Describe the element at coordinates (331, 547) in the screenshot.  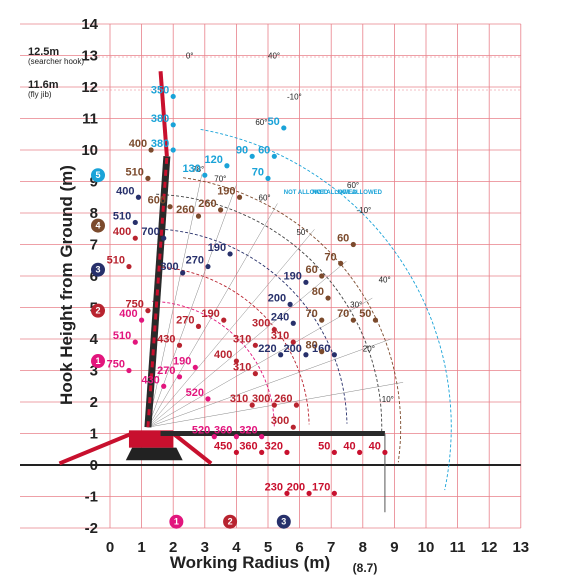
I see `x-tick-label: 7` at that location.